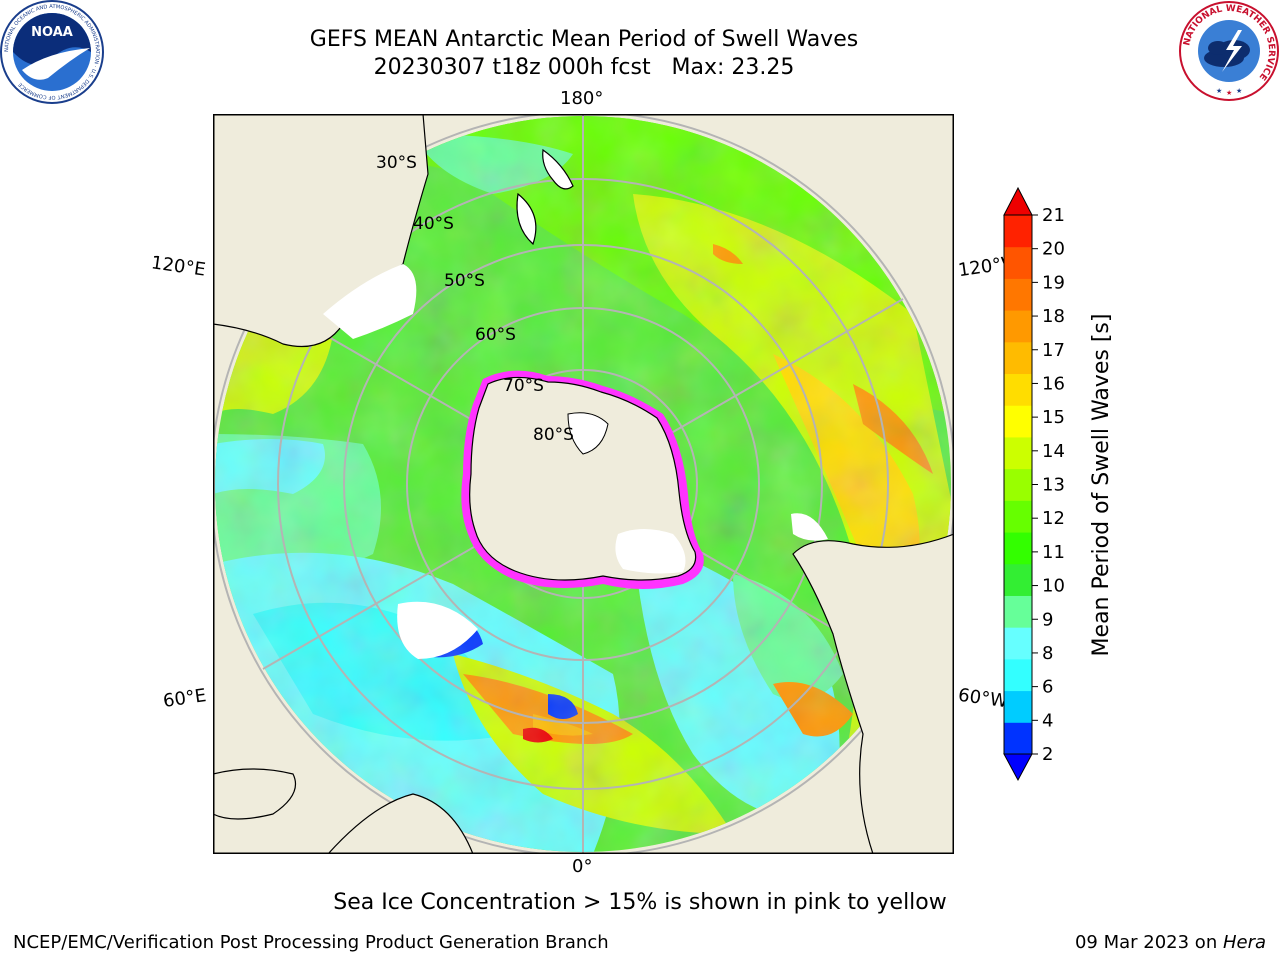 The height and width of the screenshot is (960, 1280). Describe the element at coordinates (495, 335) in the screenshot. I see `lat-label-60s: 60°S` at that location.